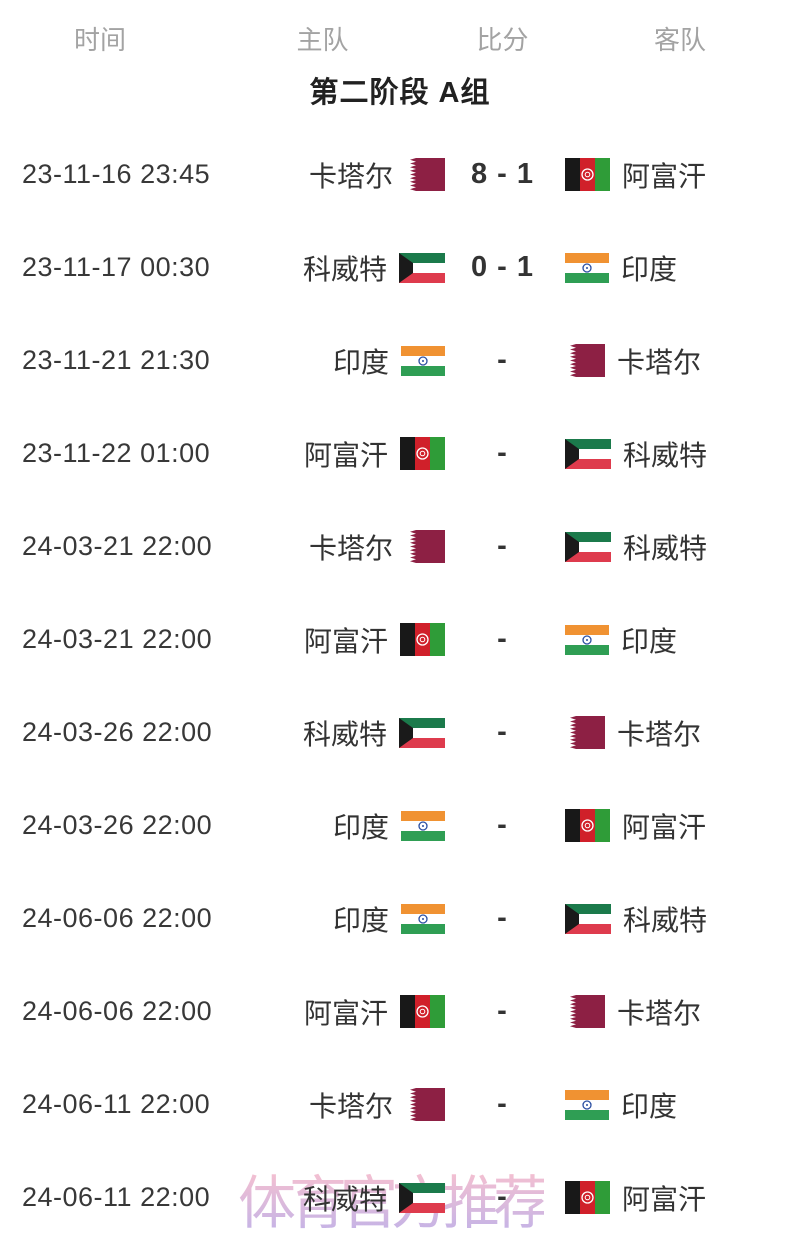 The height and width of the screenshot is (1233, 800). Describe the element at coordinates (99, 39) in the screenshot. I see `column-header-time: 时间` at that location.